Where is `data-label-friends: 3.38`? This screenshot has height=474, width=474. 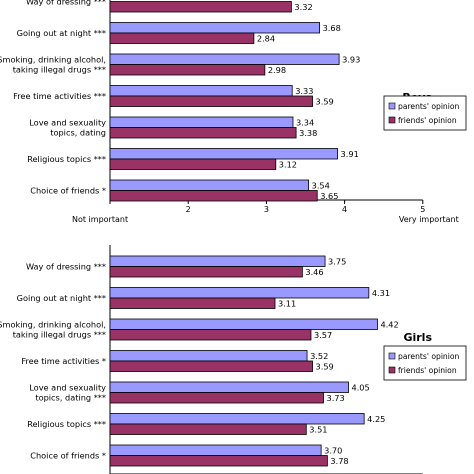
data-label-friends: 3.38 is located at coordinates (308, 133).